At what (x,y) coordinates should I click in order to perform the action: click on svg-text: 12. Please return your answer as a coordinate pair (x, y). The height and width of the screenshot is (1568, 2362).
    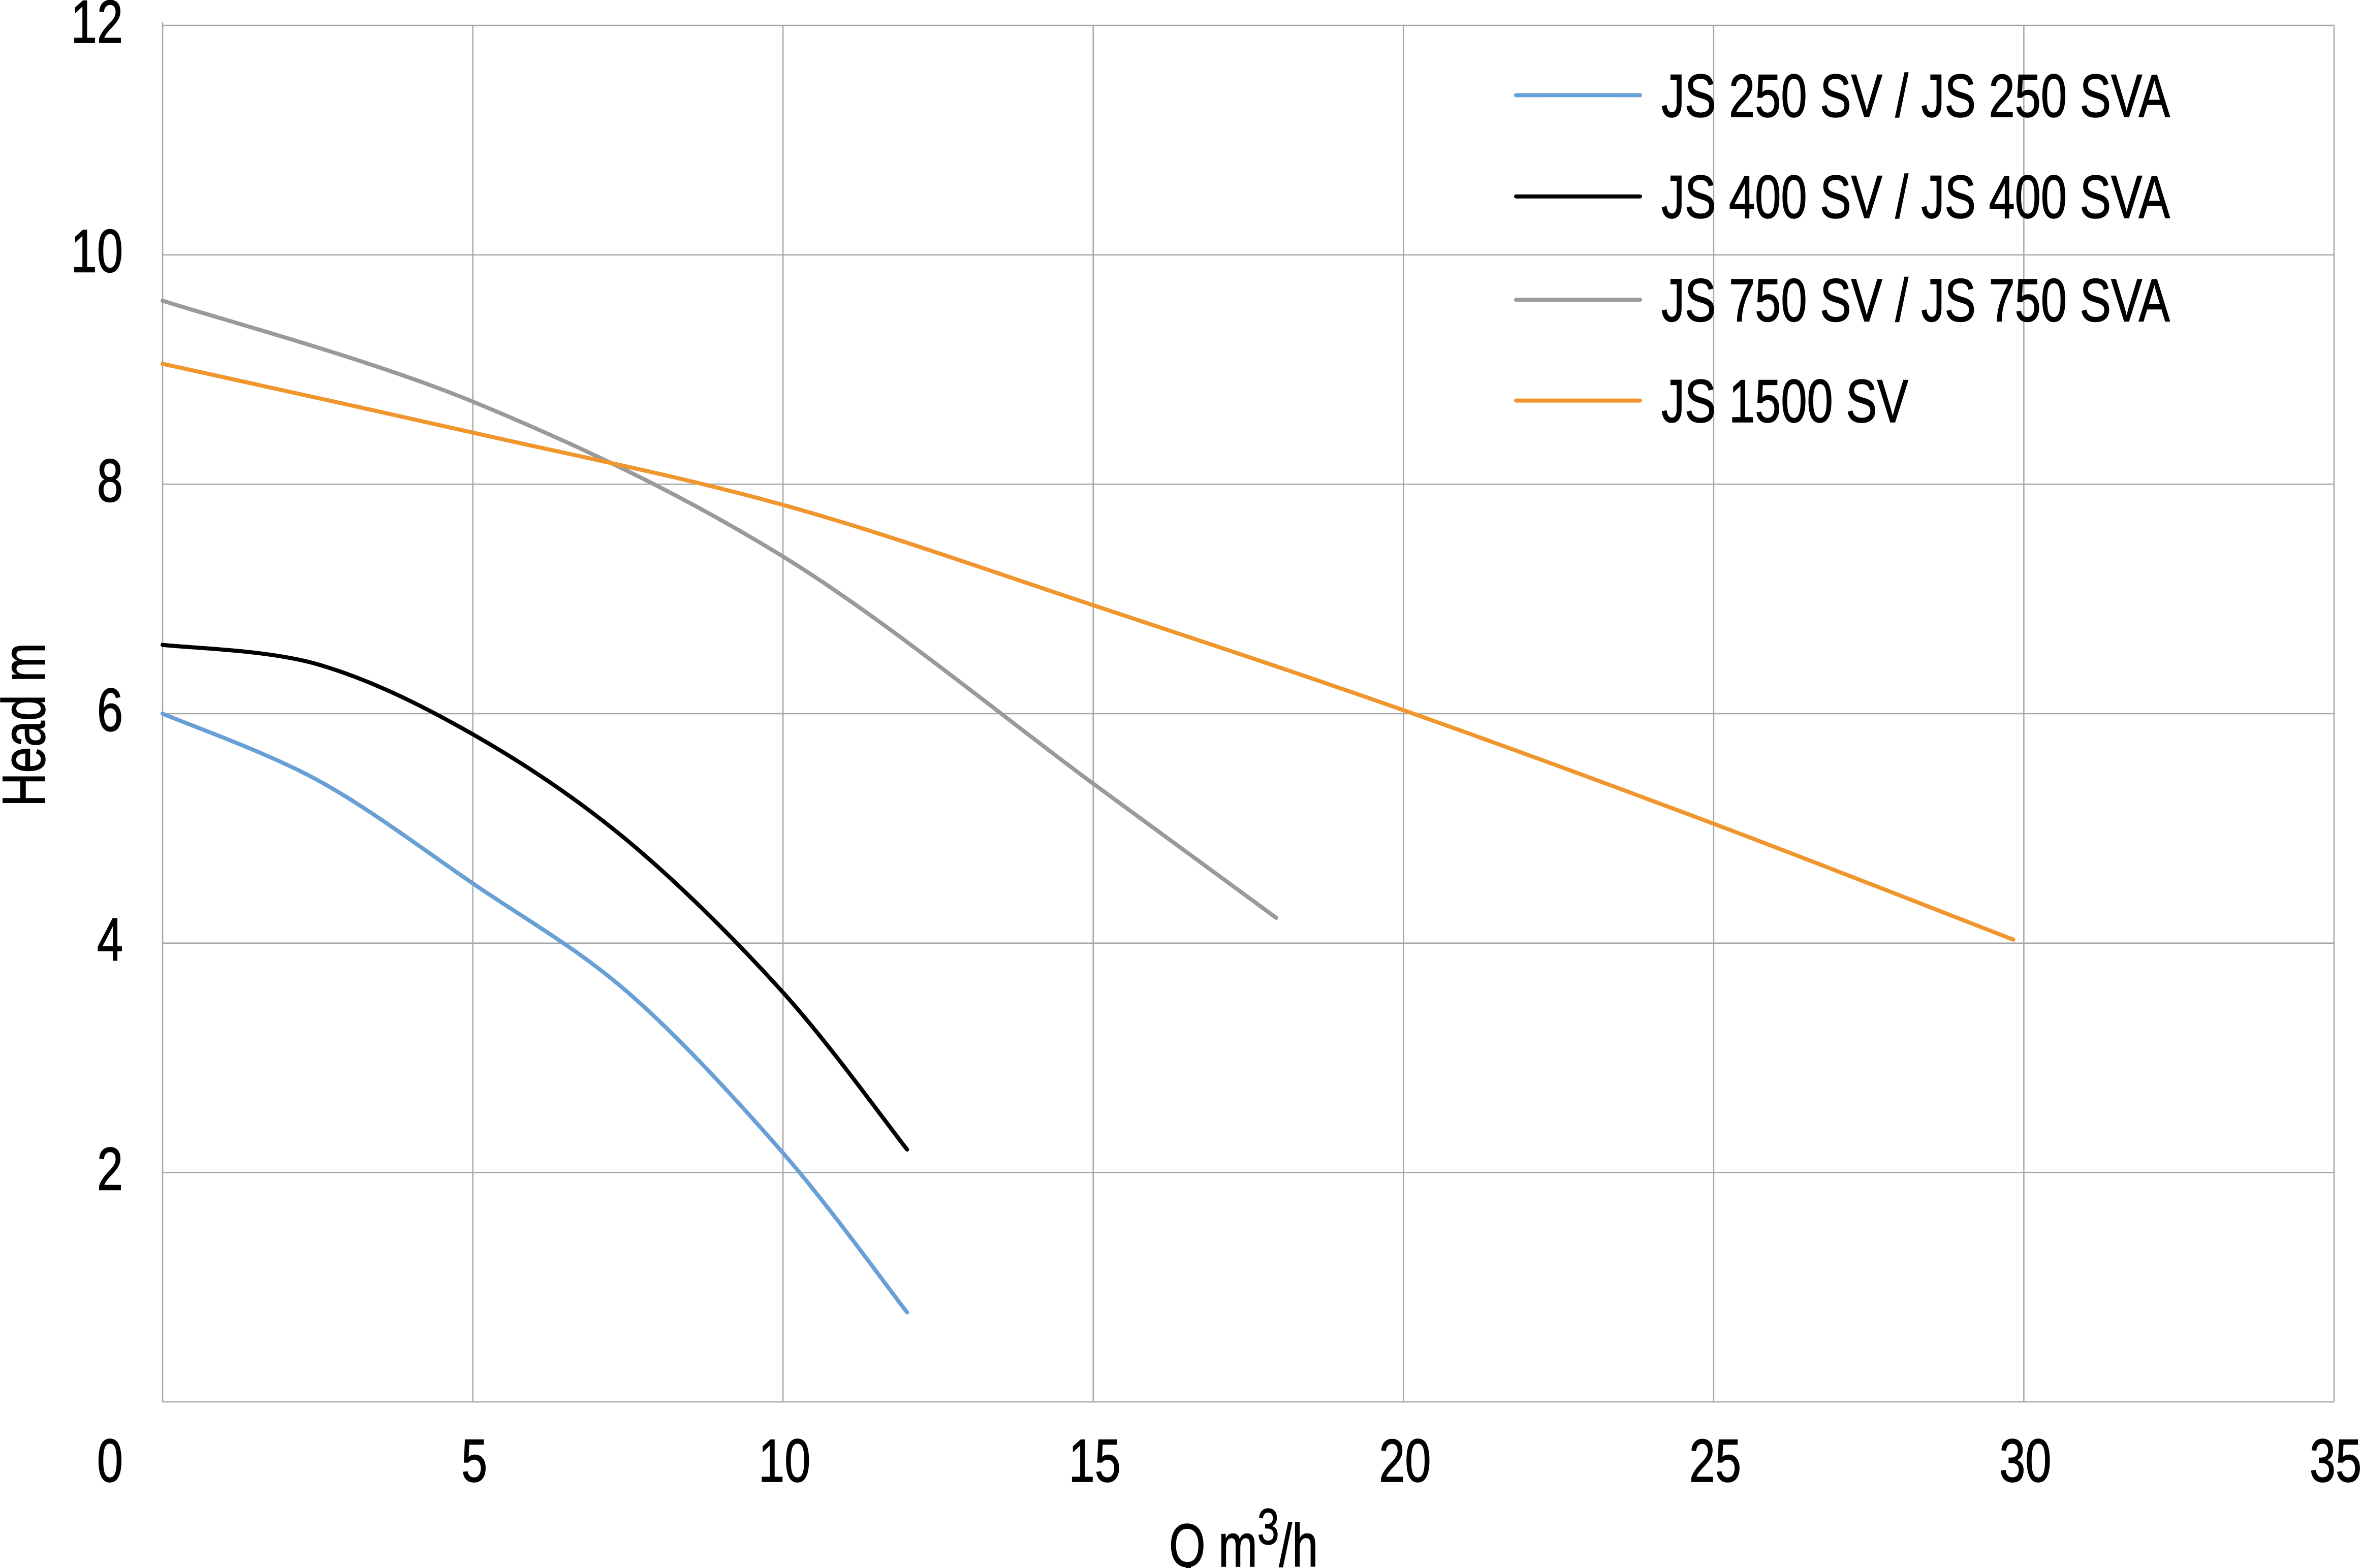
    Looking at the image, I should click on (97, 28).